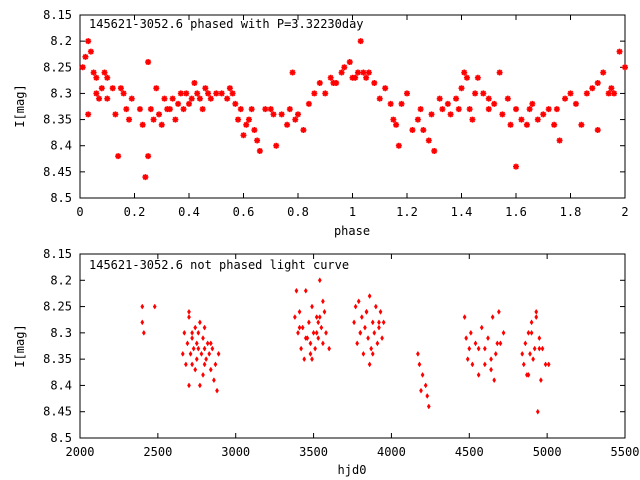 The width and height of the screenshot is (640, 480). What do you see at coordinates (407, 212) in the screenshot?
I see `phased-xtick-label: 1.2` at bounding box center [407, 212].